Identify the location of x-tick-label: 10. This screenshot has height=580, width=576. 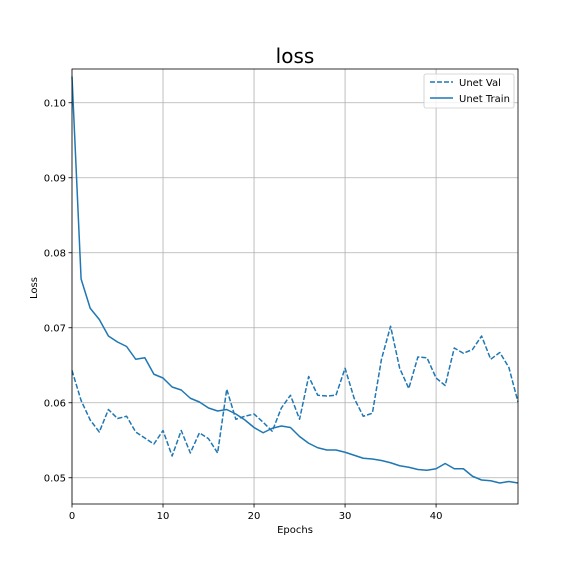
(163, 516).